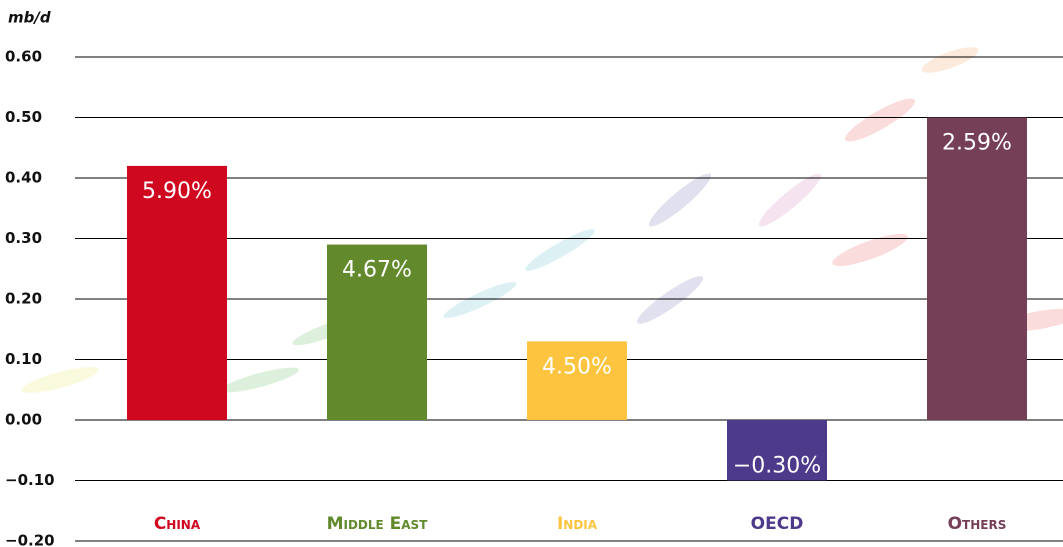 This screenshot has height=547, width=1063. Describe the element at coordinates (377, 270) in the screenshot. I see `bar-annotation: 4.67%` at that location.